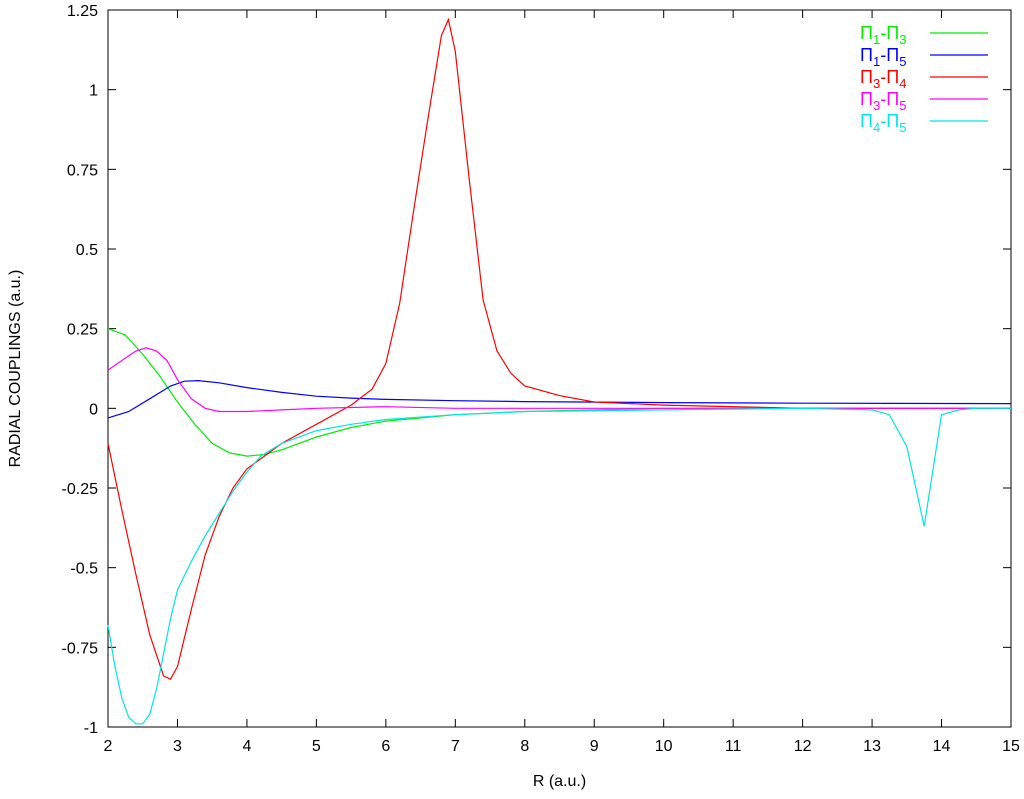 The height and width of the screenshot is (799, 1024). I want to click on x-tick-label: 6, so click(385, 746).